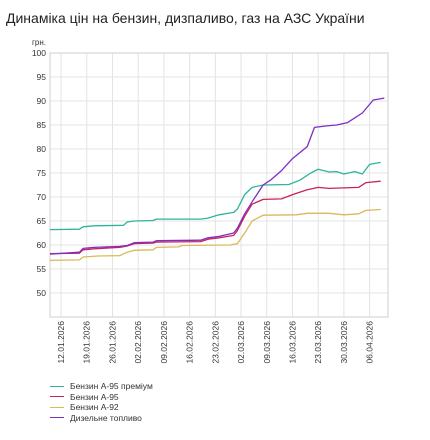 The width and height of the screenshot is (430, 440). I want to click on x-tick-label: 12.01.2026, so click(61, 342).